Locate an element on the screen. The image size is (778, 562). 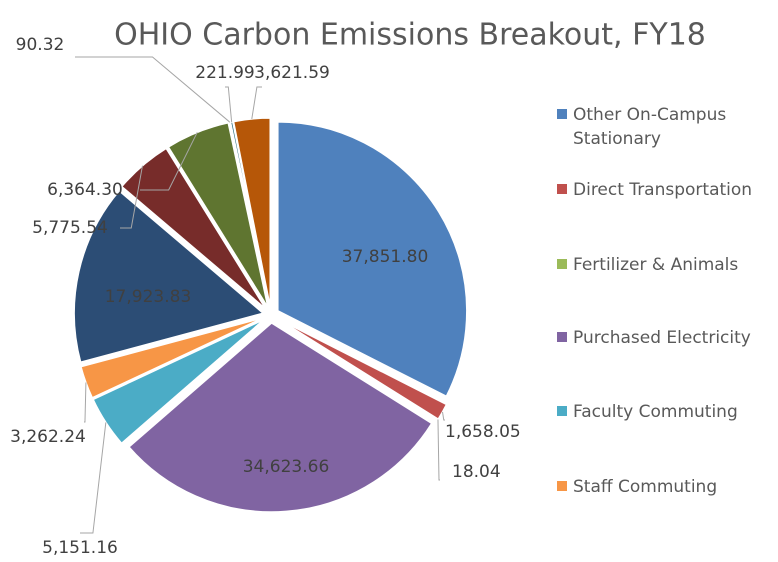
data-label: 221.99 is located at coordinates (224, 73).